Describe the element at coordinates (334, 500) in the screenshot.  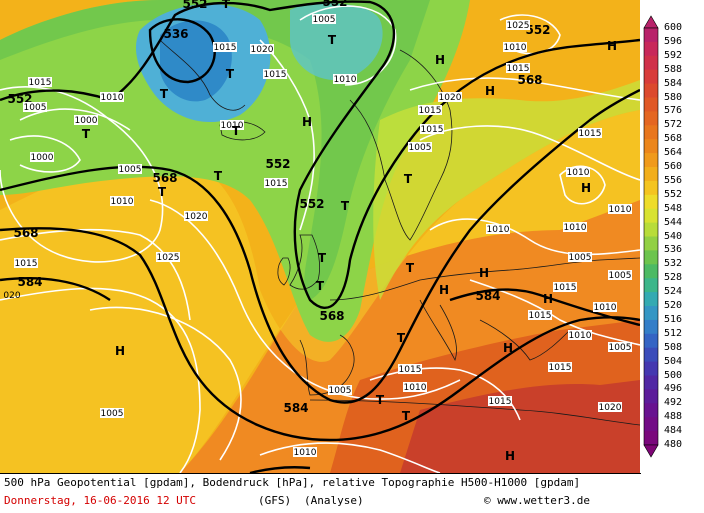
I see `caption-analysis: (Analyse)` at that location.